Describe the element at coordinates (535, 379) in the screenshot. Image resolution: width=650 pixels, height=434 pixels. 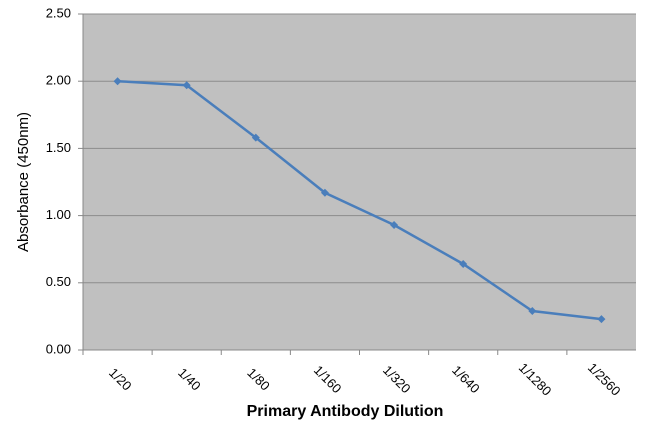
I see `x-tick-label: 1/1280` at that location.